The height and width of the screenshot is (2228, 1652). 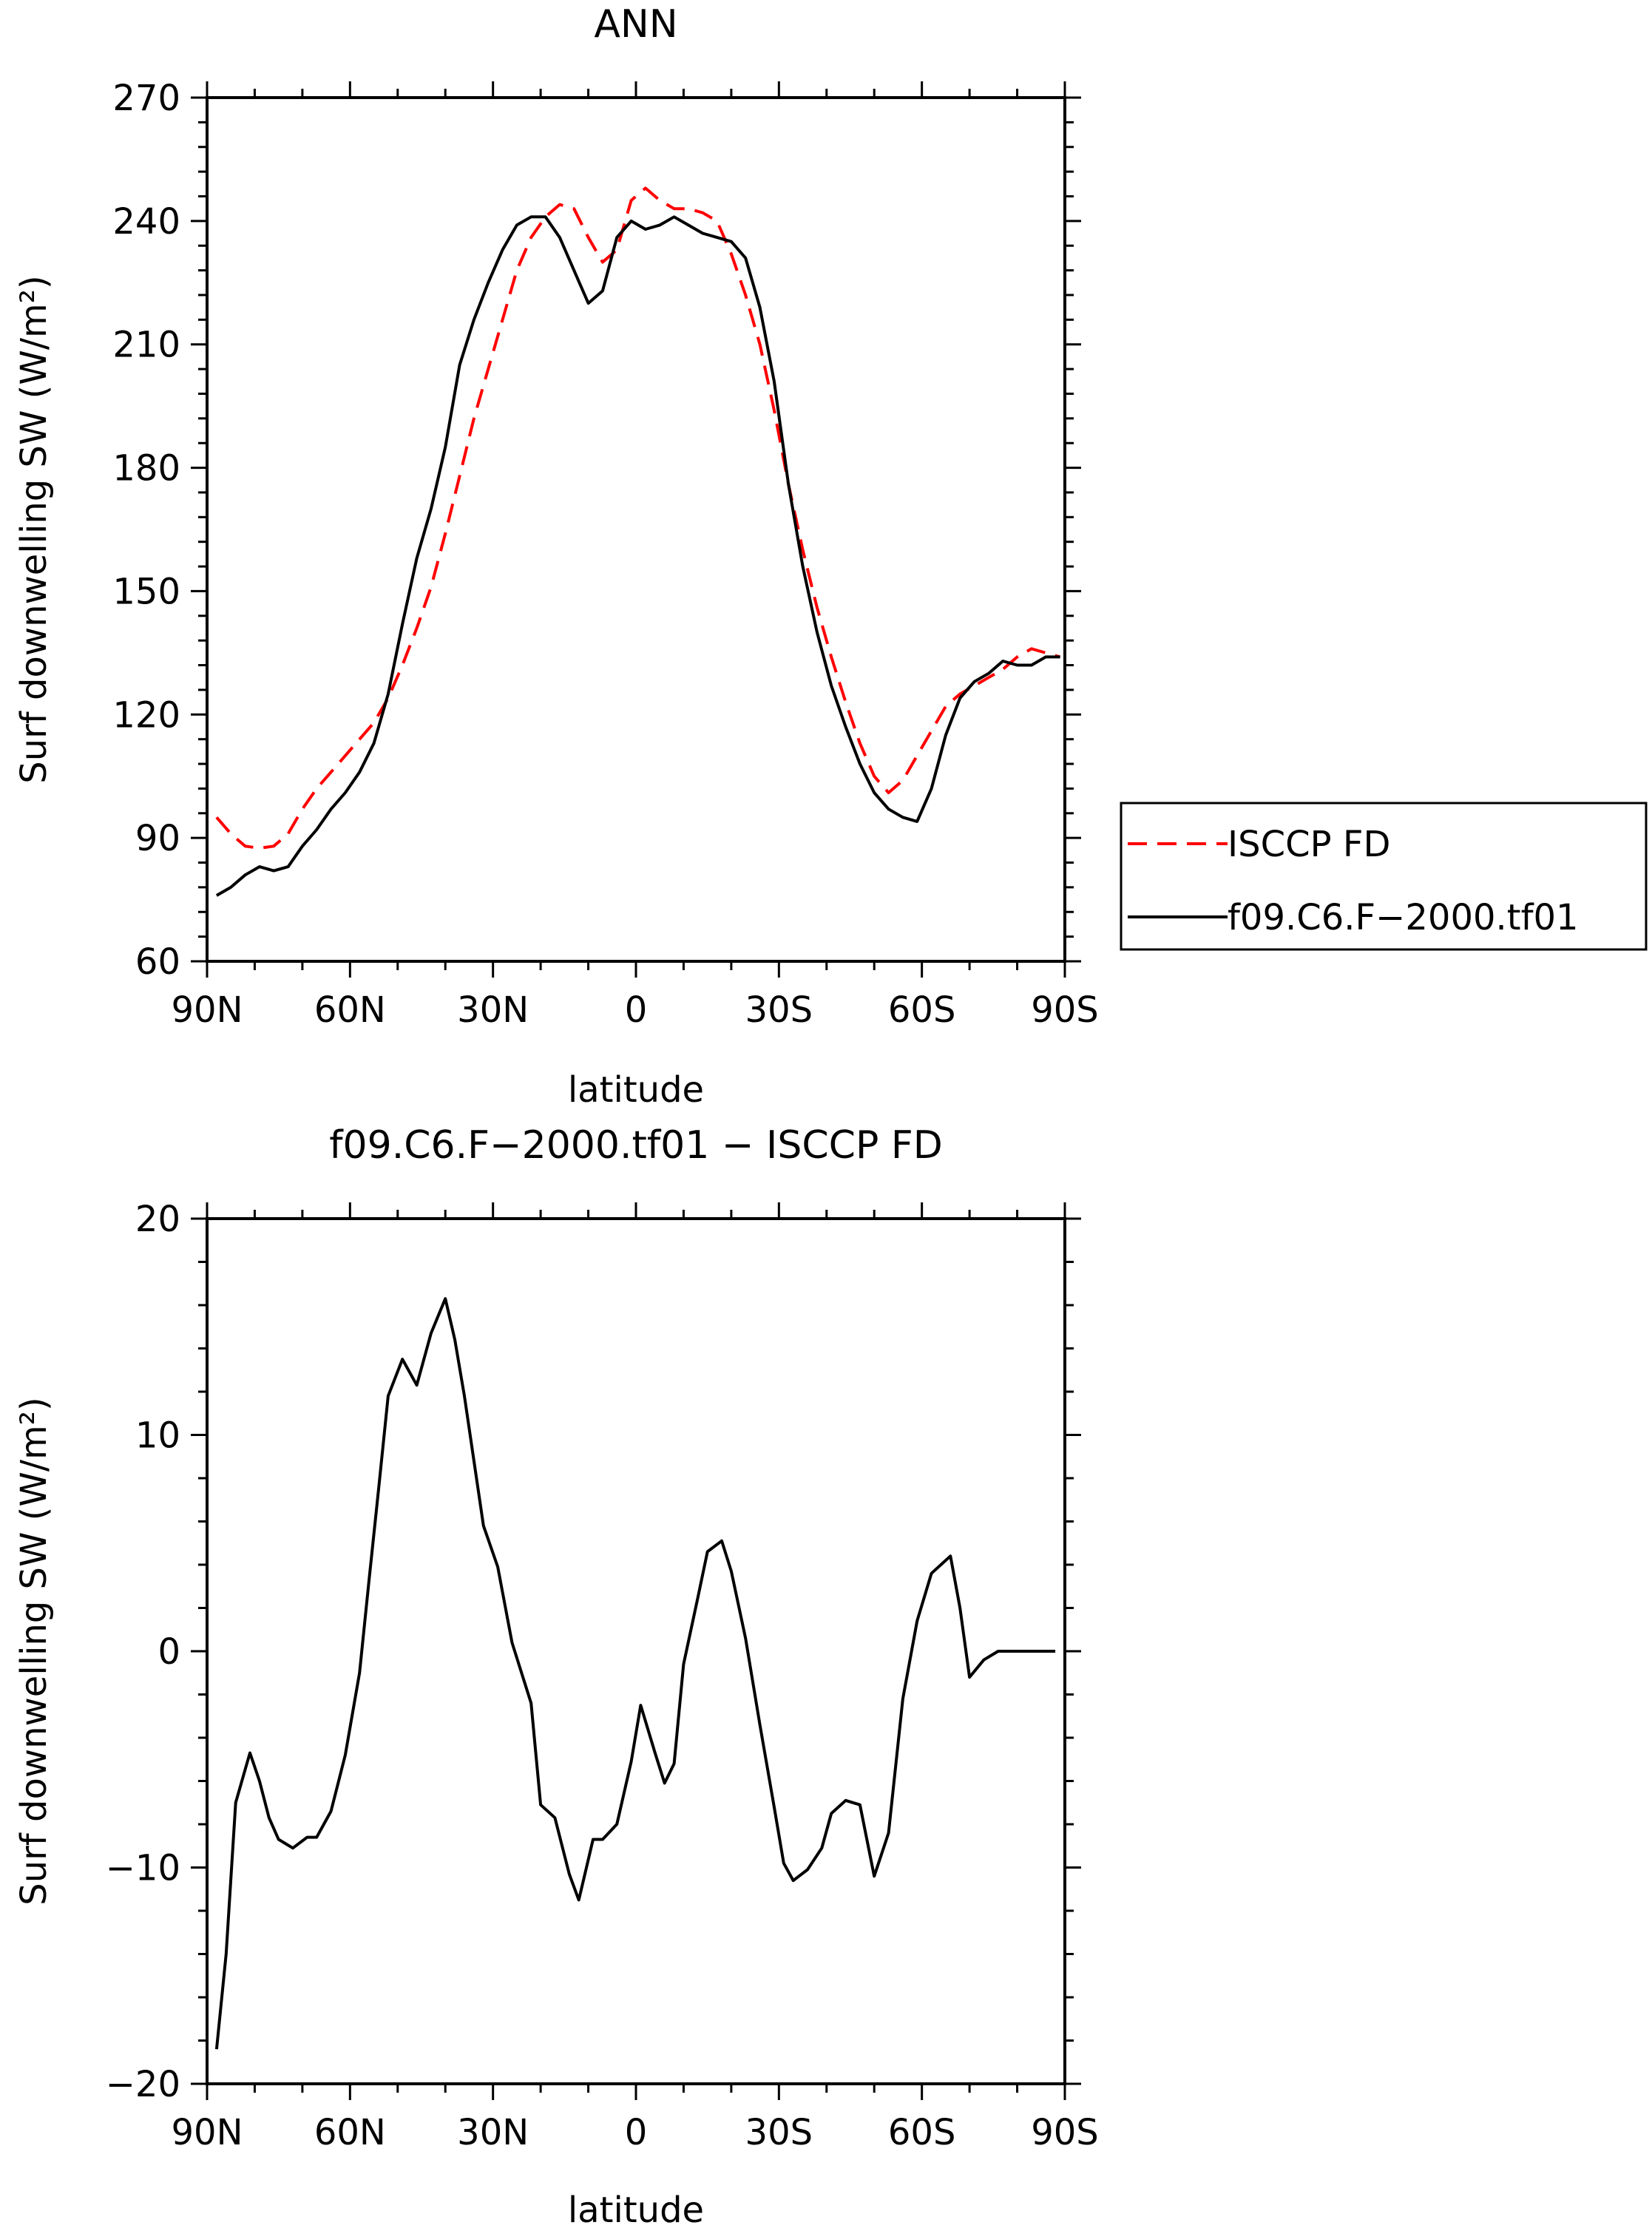 I want to click on bottom-xtick-label: 0, so click(x=636, y=2132).